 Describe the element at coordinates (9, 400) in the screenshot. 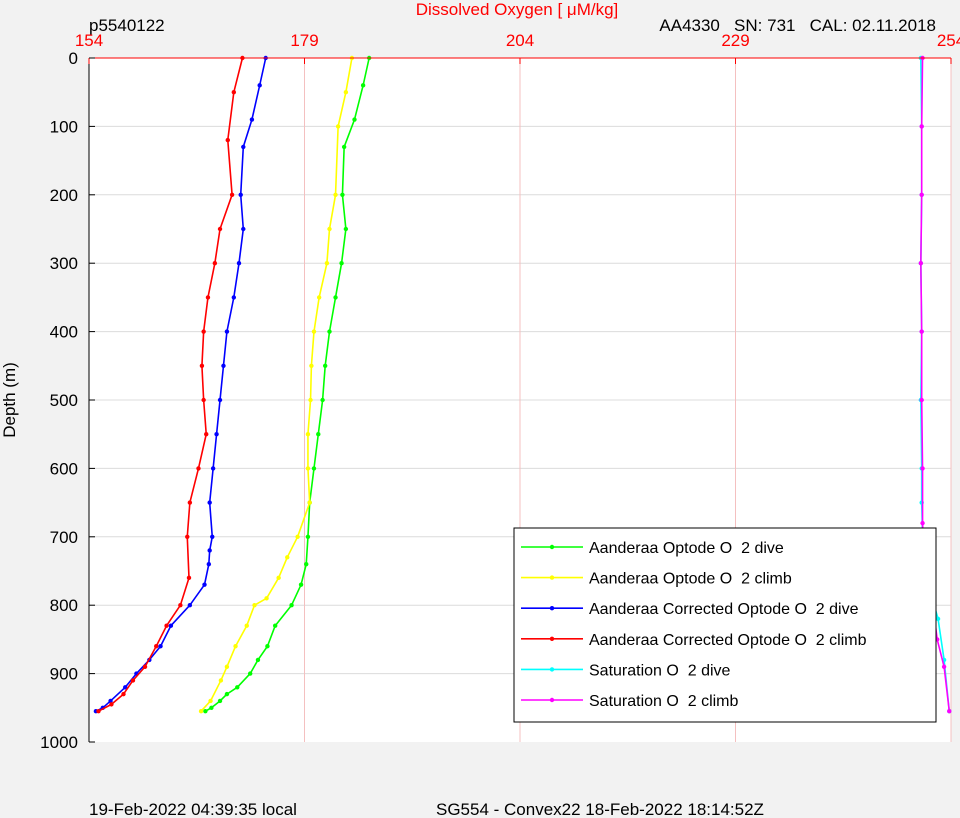

I see `y-axis-title: Depth (m)` at that location.